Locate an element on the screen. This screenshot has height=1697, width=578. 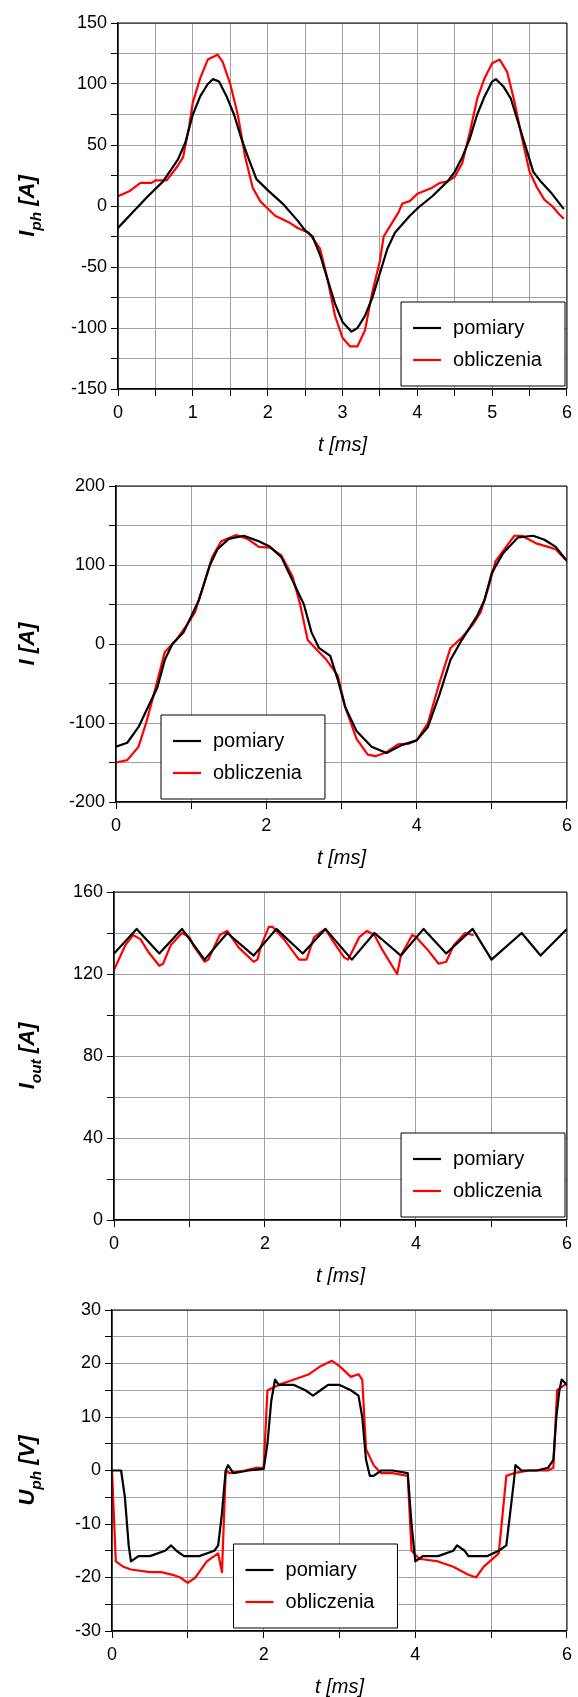
y-tick-label: 30 is located at coordinates (90, 1308).